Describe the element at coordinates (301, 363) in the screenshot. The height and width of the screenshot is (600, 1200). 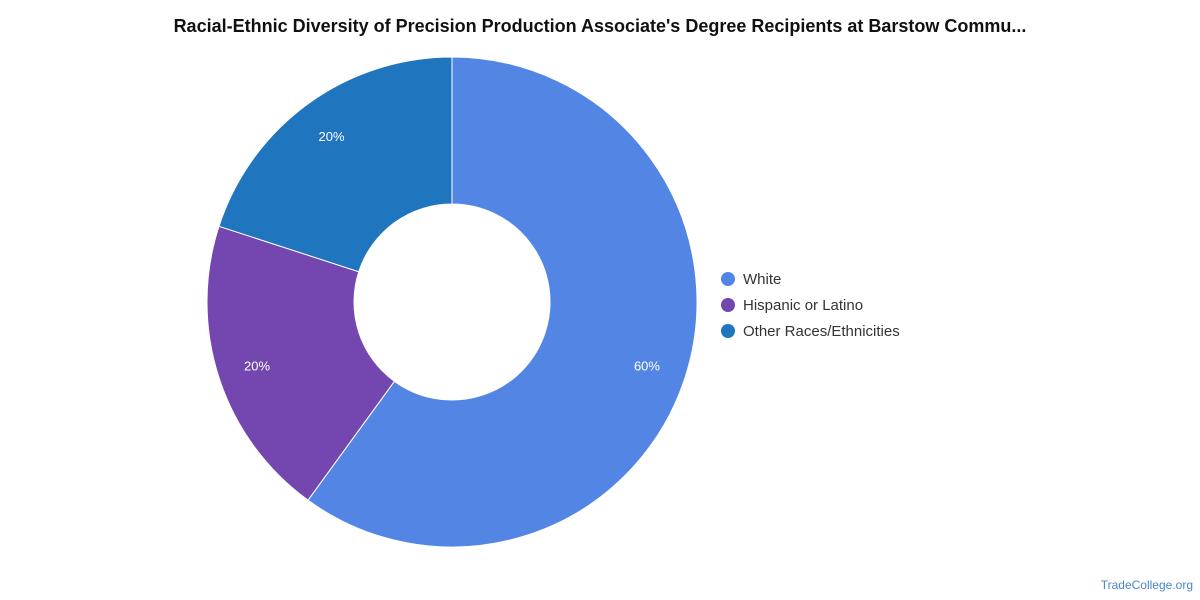
I see `slice-hispanic-or-latino` at that location.